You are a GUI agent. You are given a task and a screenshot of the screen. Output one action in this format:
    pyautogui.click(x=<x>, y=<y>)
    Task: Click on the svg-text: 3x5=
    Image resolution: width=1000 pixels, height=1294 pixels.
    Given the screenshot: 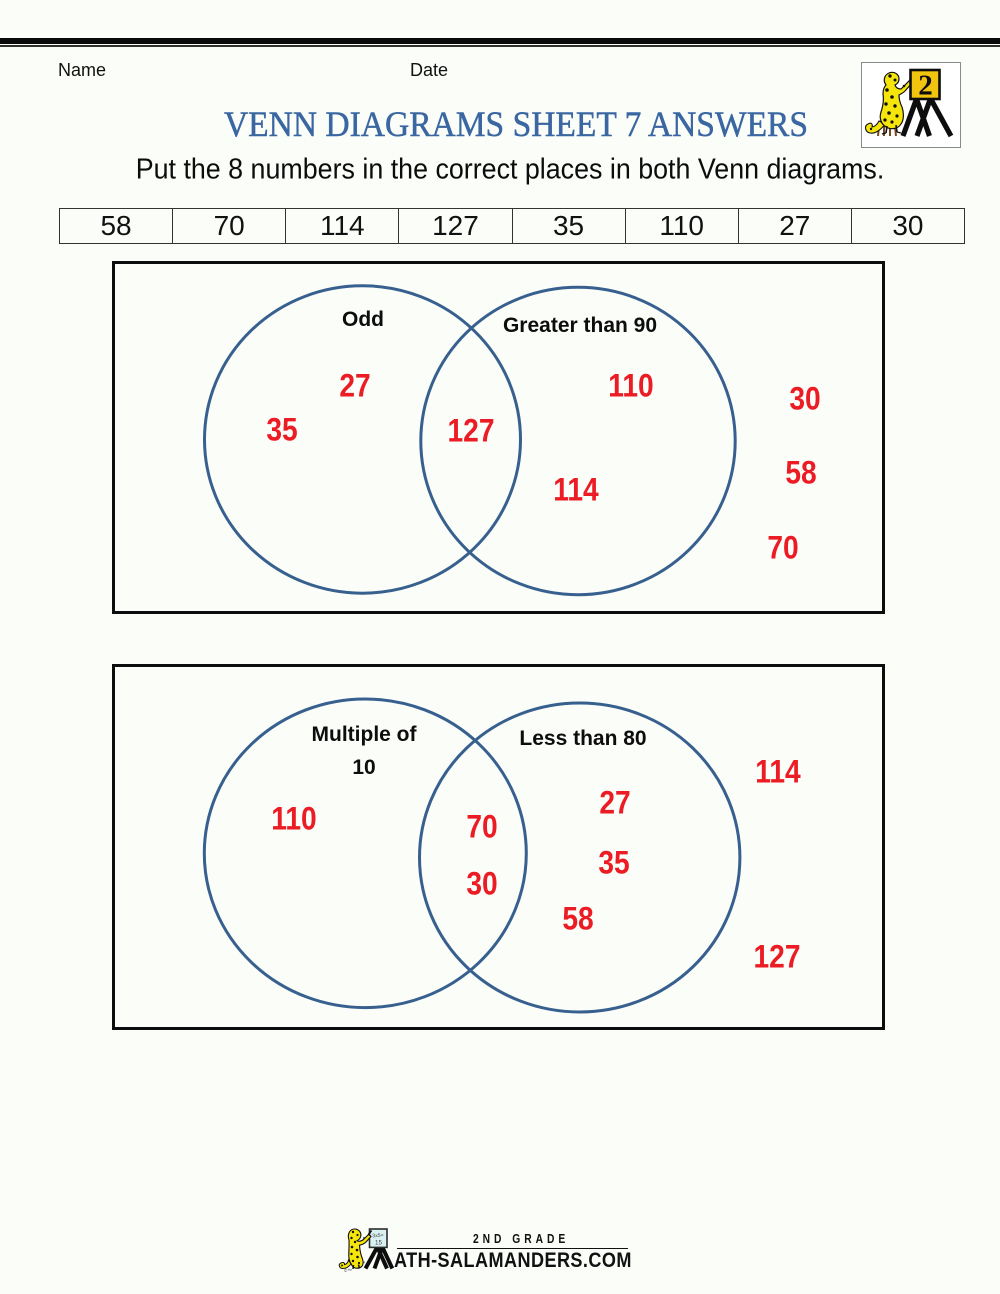 What is the action you would take?
    pyautogui.click(x=378, y=1236)
    